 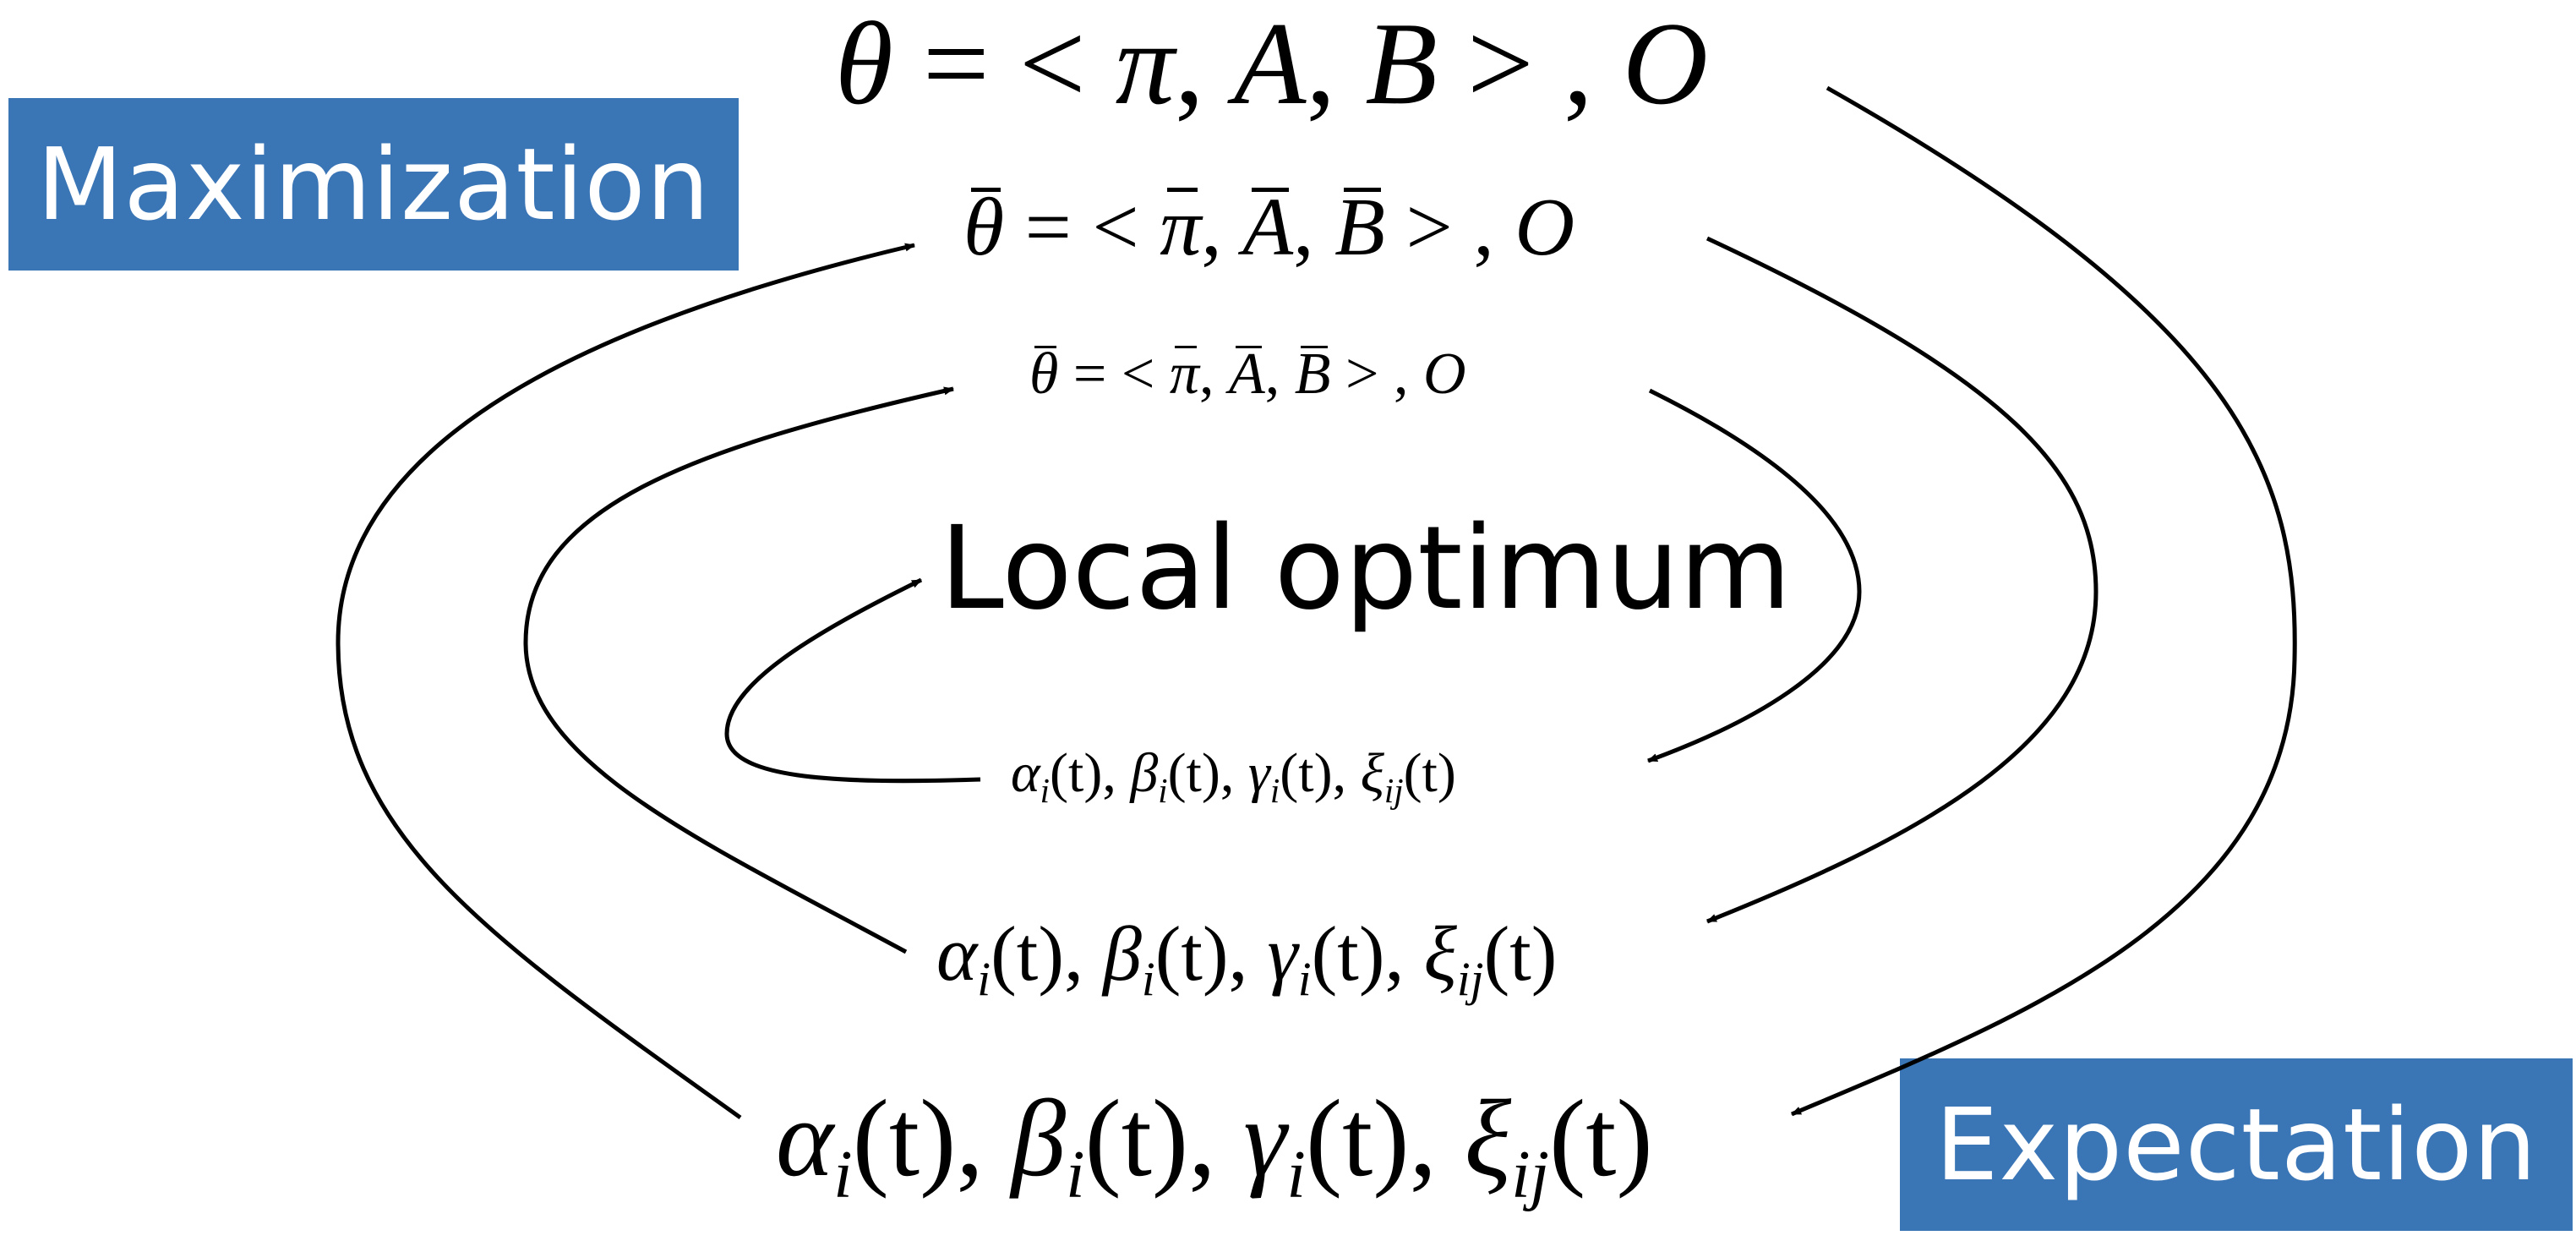 What do you see at coordinates (1271, 64) in the screenshot?
I see `params-formula-initial: θ = < π, A, B > , O` at bounding box center [1271, 64].